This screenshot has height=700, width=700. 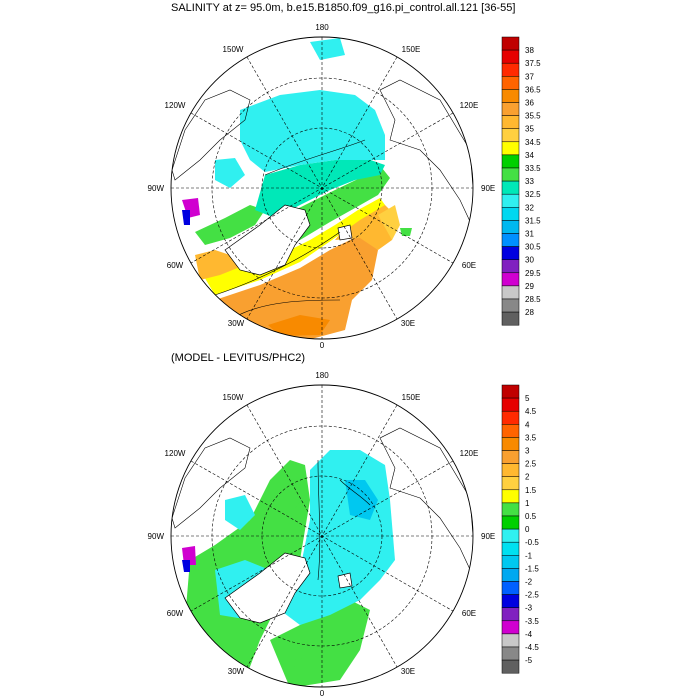 What do you see at coordinates (529, 103) in the screenshot?
I see `colorbar-tick-label: 36` at bounding box center [529, 103].